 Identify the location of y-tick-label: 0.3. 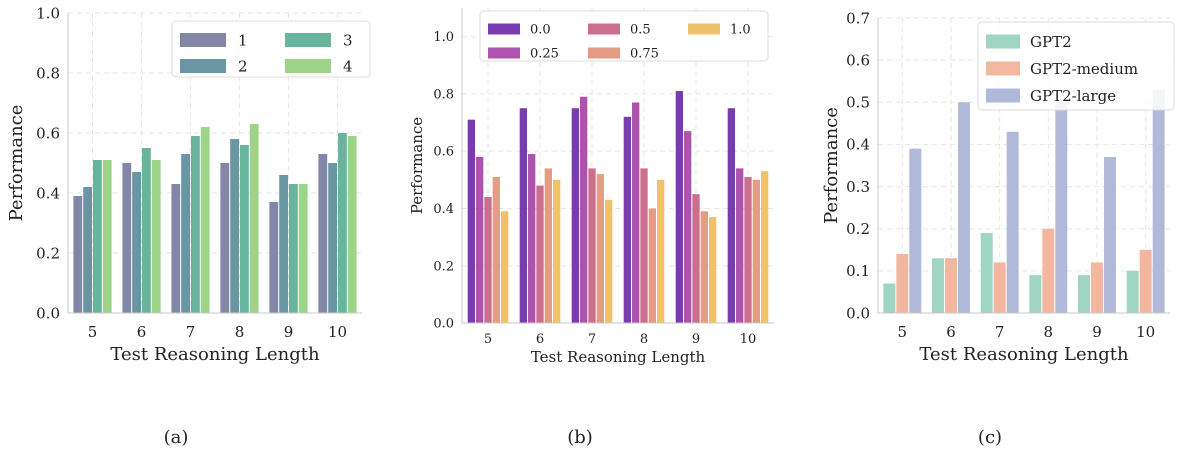
(858, 187).